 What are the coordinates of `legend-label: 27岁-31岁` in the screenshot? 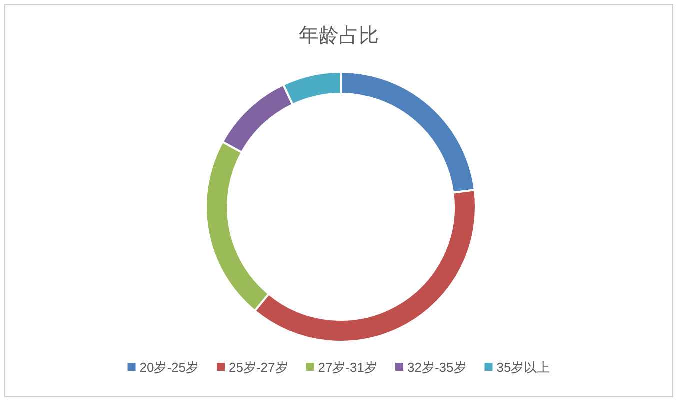 It's located at (348, 367).